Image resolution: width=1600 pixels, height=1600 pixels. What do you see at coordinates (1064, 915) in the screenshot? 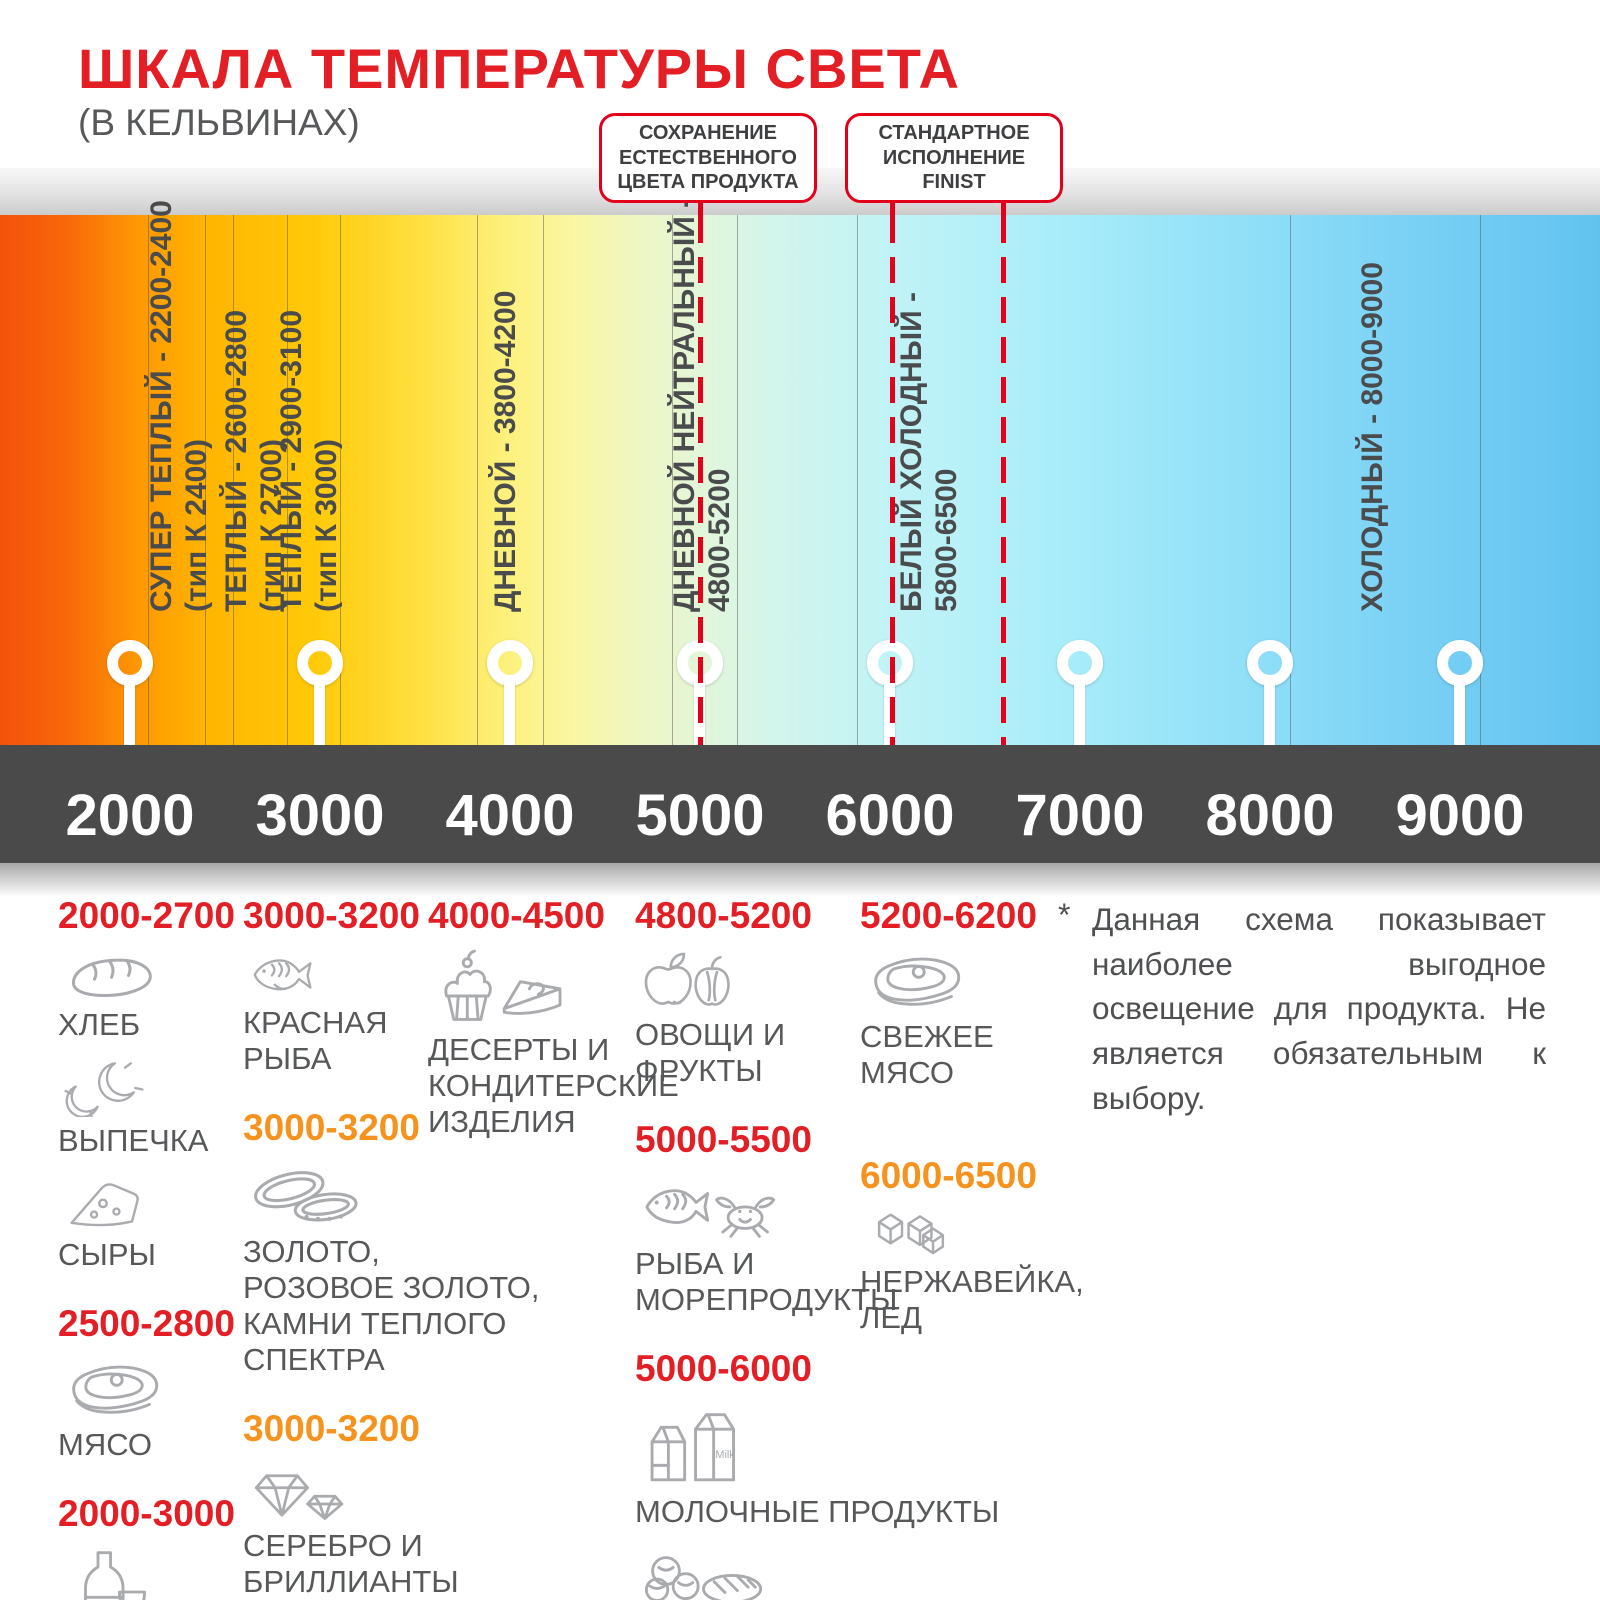
I see `footnote-marker: *` at bounding box center [1064, 915].